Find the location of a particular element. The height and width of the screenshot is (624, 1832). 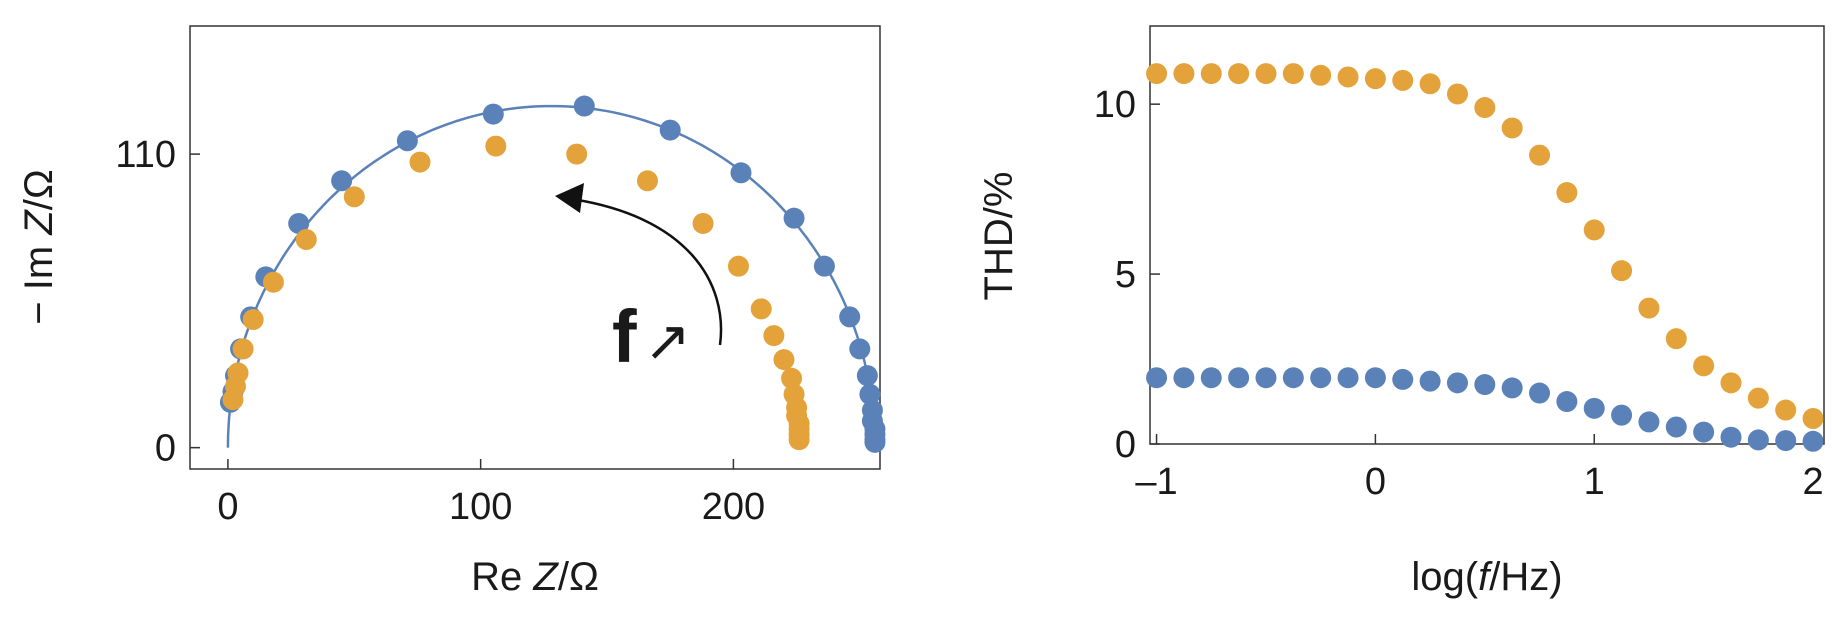

thd-x-tick-label: –1 is located at coordinates (1156, 482).